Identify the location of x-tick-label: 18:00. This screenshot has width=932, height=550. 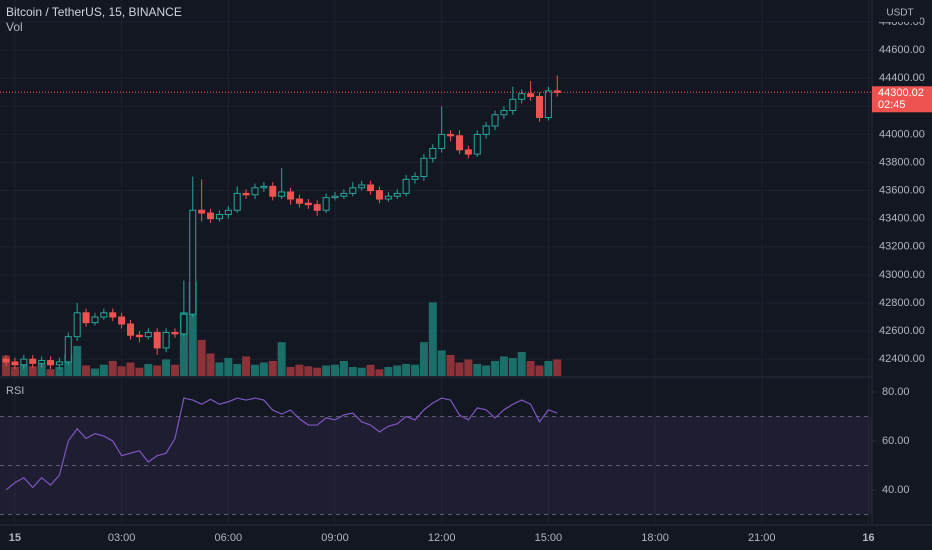
(655, 538).